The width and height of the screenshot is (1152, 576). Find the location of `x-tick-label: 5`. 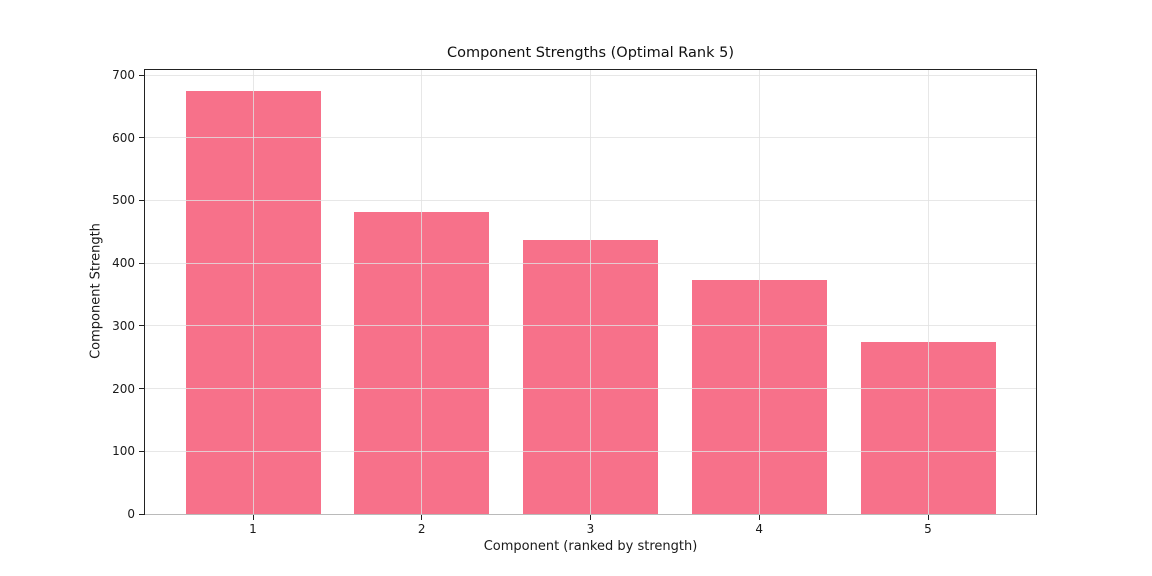

x-tick-label: 5 is located at coordinates (928, 529).